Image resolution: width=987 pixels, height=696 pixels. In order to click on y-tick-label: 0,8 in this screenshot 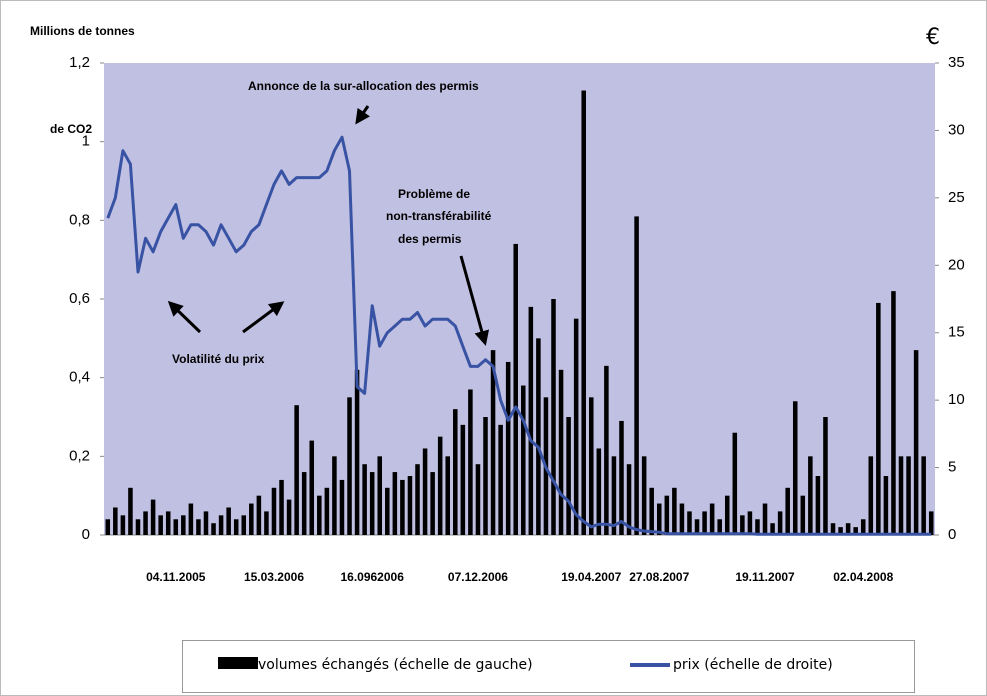, I will do `click(79, 219)`.